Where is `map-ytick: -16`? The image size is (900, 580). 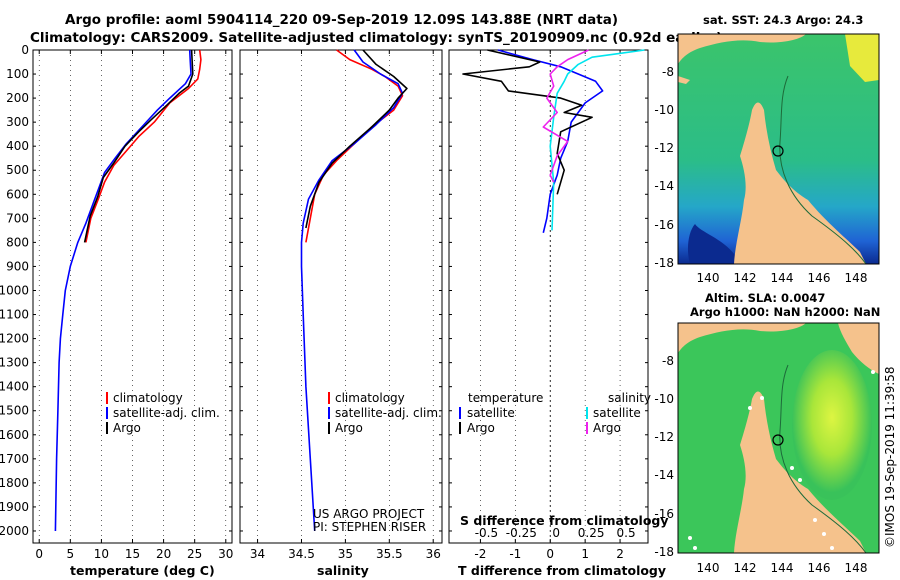 map-ytick: -16 is located at coordinates (664, 514).